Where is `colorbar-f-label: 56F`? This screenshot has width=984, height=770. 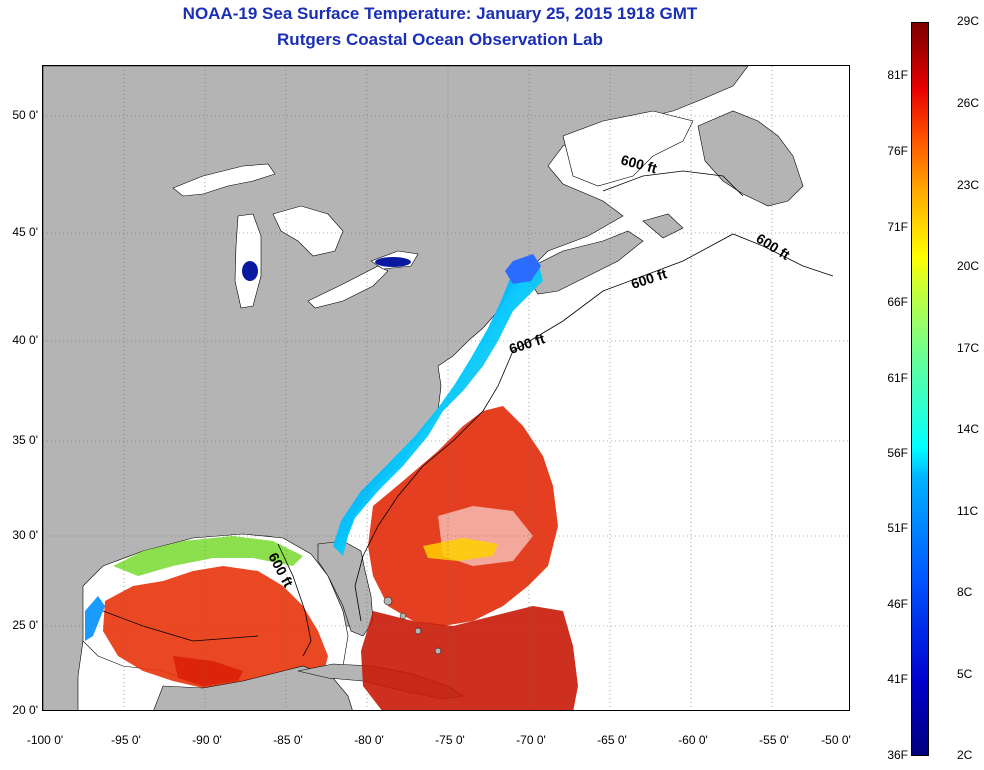 colorbar-f-label: 56F is located at coordinates (897, 453).